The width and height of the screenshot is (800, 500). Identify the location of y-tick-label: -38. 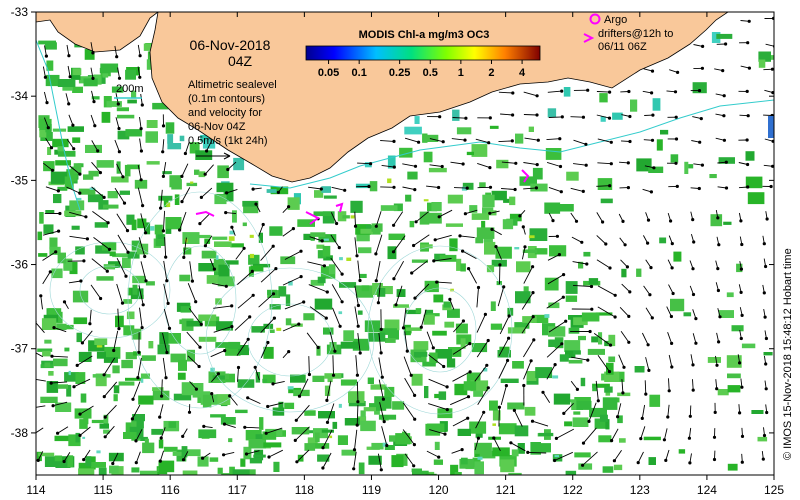
(20, 433).